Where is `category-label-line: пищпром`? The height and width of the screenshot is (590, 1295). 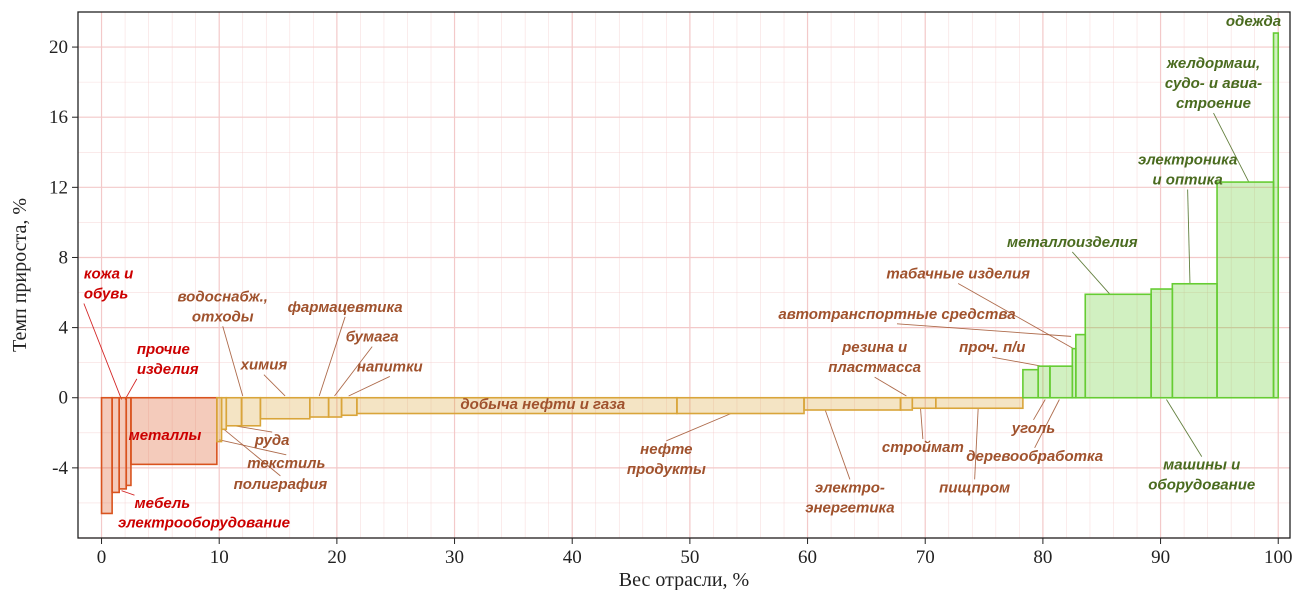
category-label-line: пищпром is located at coordinates (974, 487).